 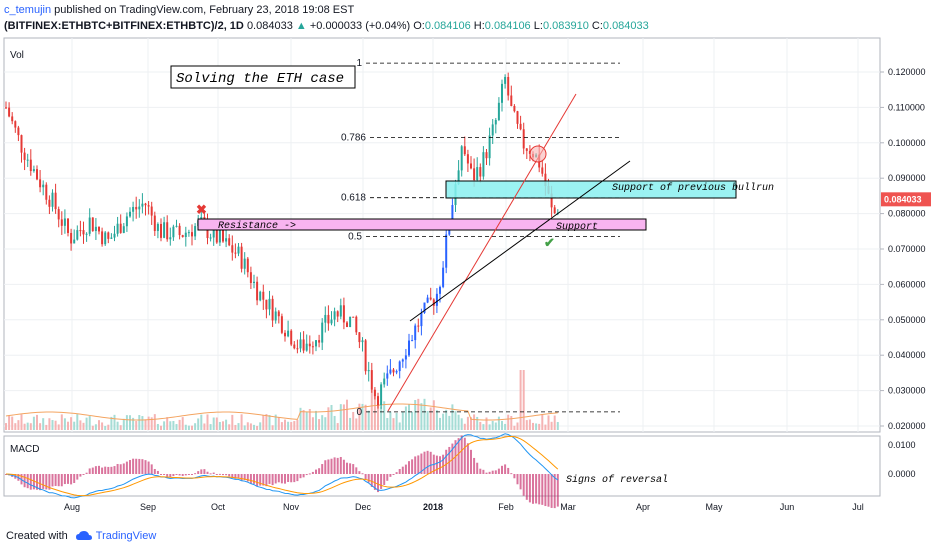 What do you see at coordinates (907, 214) in the screenshot?
I see `price-tick: 0.080000` at bounding box center [907, 214].